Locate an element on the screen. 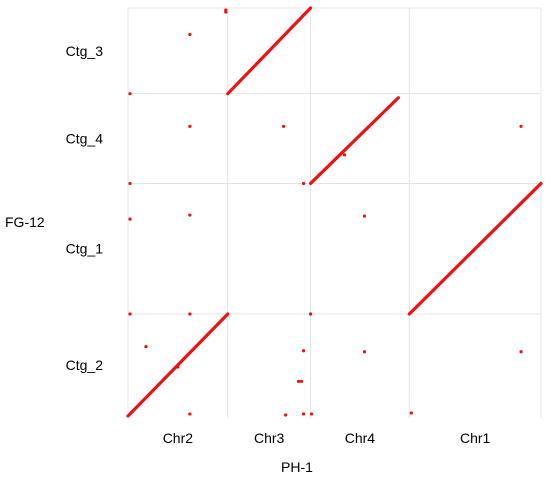  y-axis-label: FG-12 is located at coordinates (25, 222).